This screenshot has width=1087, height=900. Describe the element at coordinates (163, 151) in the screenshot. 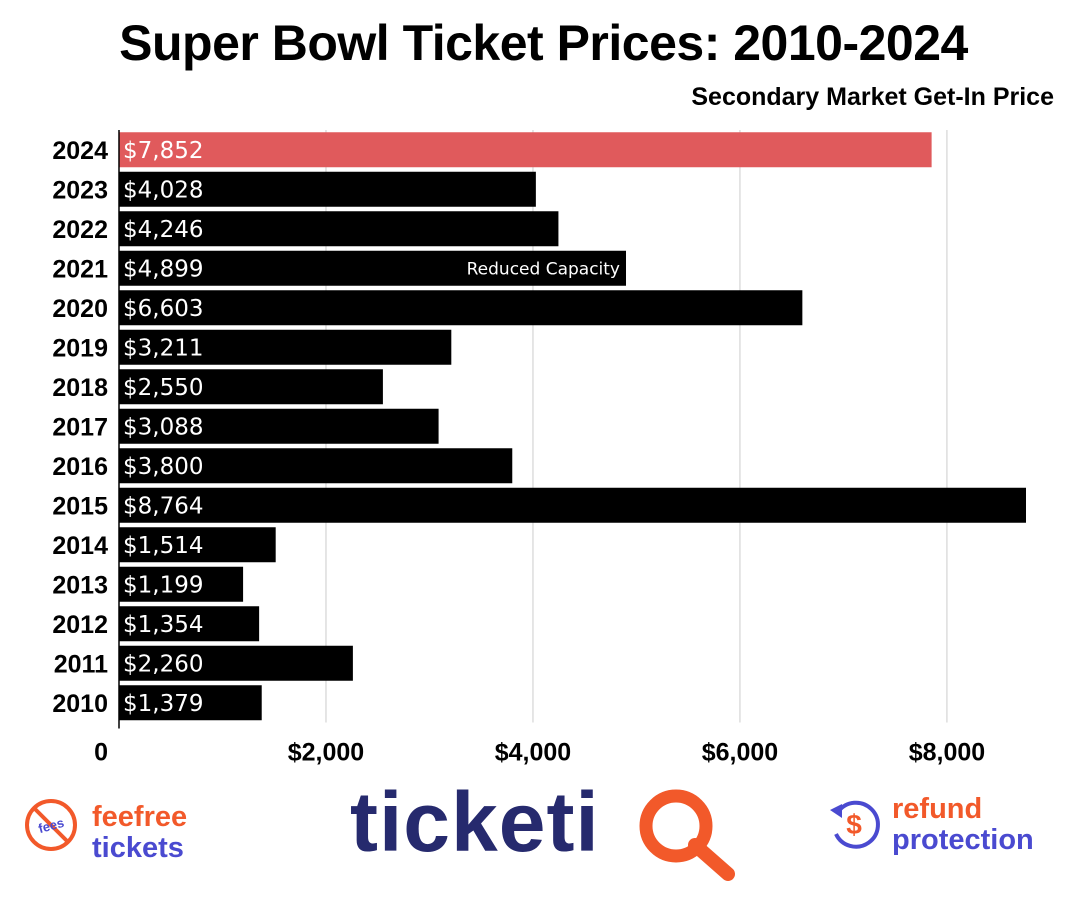

I see `bar-value-label: $7,852` at that location.